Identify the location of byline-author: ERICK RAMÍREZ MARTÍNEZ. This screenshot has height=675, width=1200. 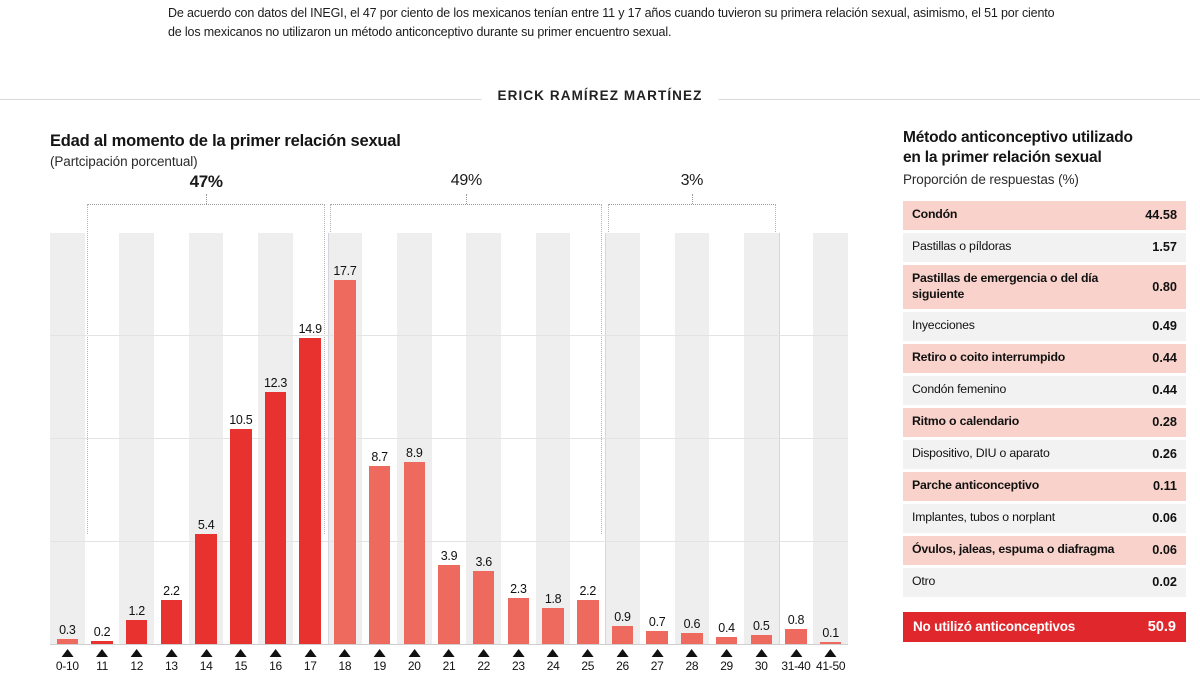
(600, 95).